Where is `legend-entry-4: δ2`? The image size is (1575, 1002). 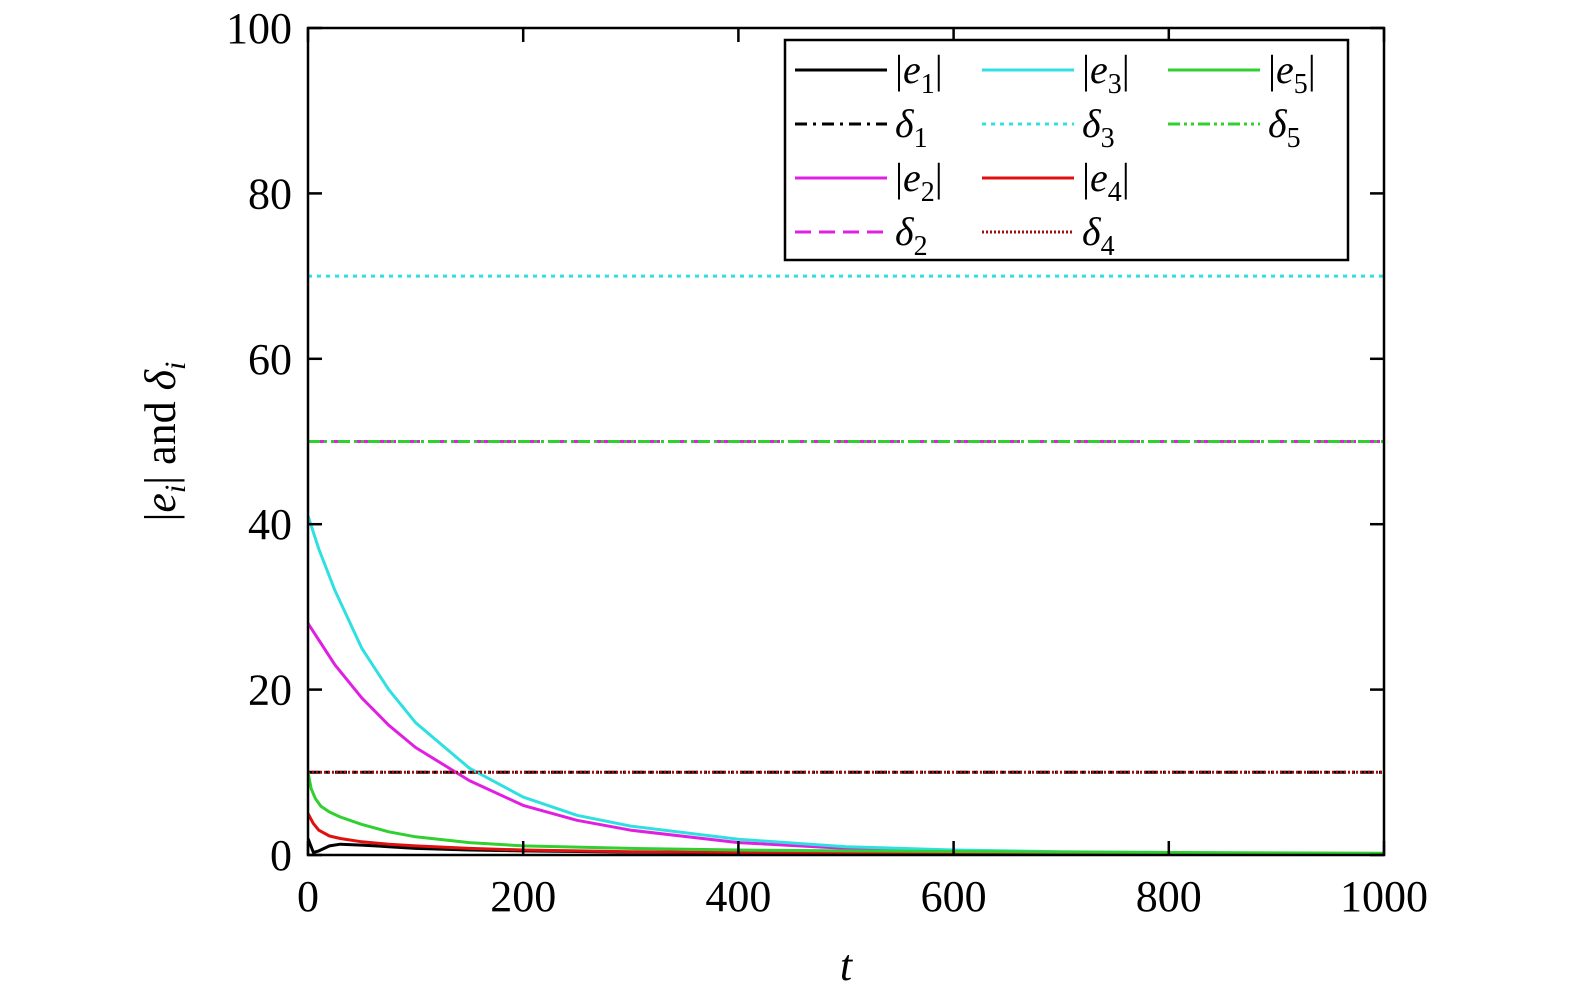
legend-entry-4: δ2 is located at coordinates (911, 235).